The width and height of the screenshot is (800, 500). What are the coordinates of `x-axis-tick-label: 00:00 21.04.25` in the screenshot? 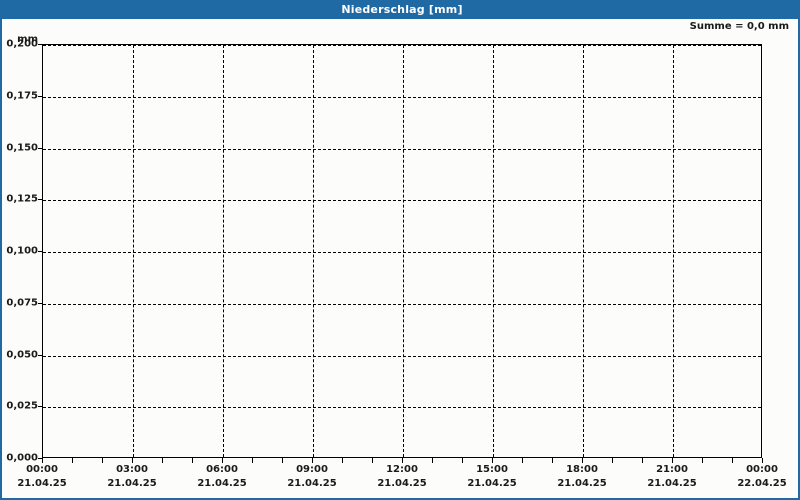 It's located at (41, 477).